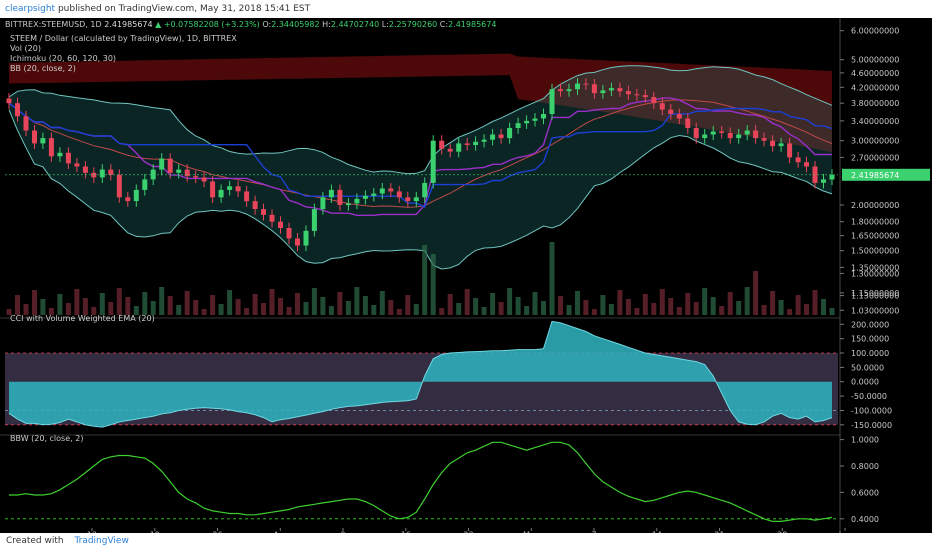 The width and height of the screenshot is (932, 550). What do you see at coordinates (867, 367) in the screenshot?
I see `cci-tick-label: 50.0000` at bounding box center [867, 367].